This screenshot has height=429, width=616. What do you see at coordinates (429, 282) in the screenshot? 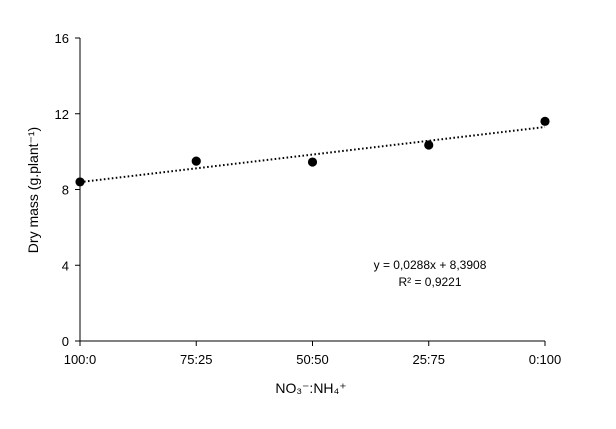
I see `r-squared-label: R² = 0,9221` at bounding box center [429, 282].